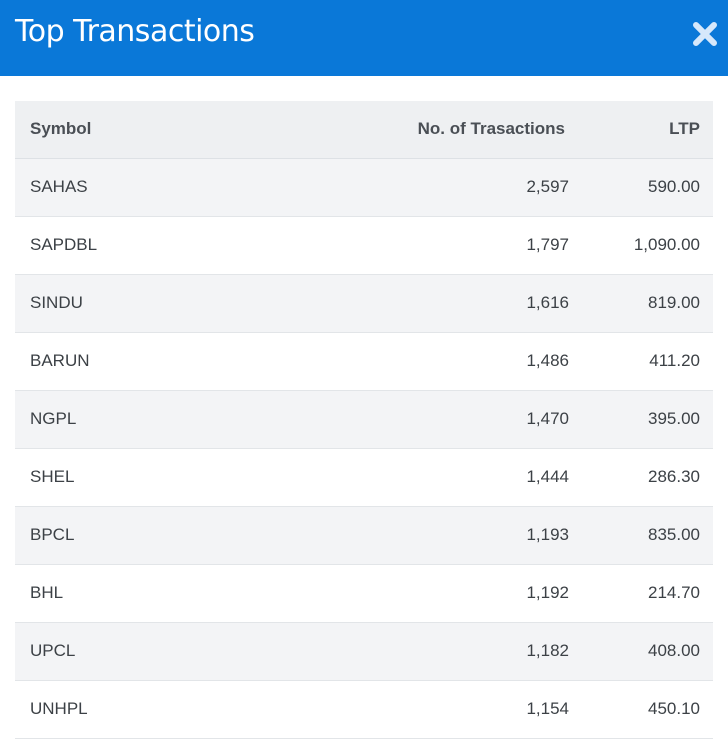 This screenshot has width=728, height=739. I want to click on table-row: UNHPL 1,154 450.10, so click(364, 709).